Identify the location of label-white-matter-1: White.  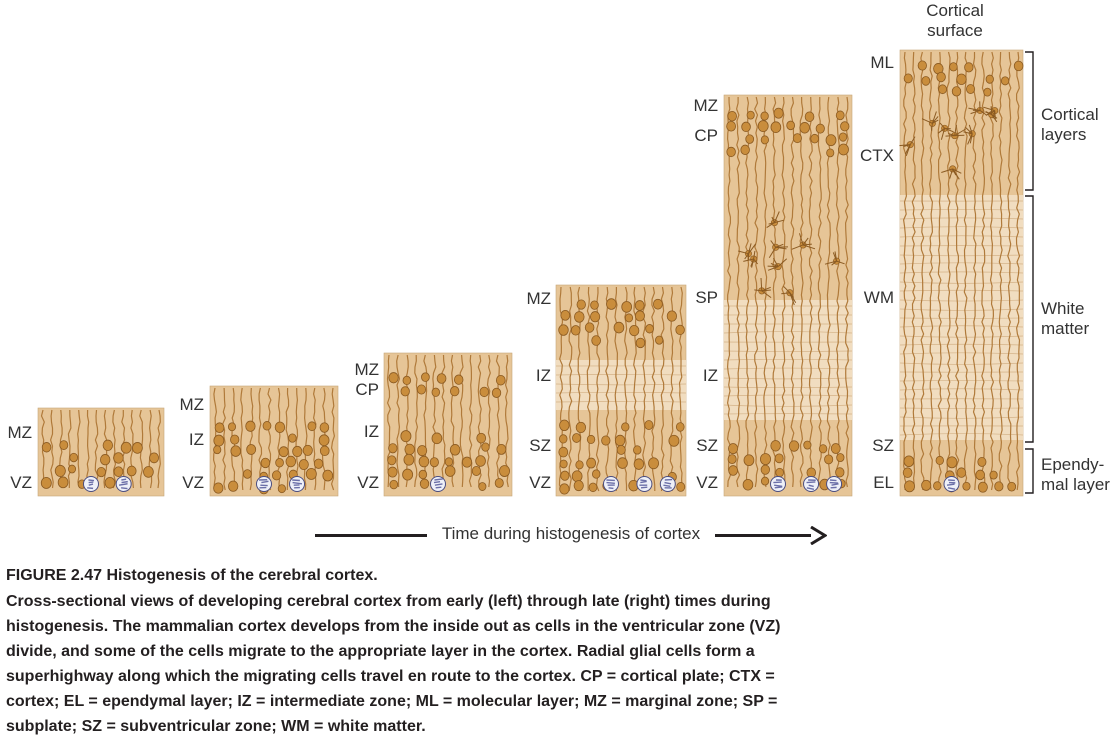
(1063, 308).